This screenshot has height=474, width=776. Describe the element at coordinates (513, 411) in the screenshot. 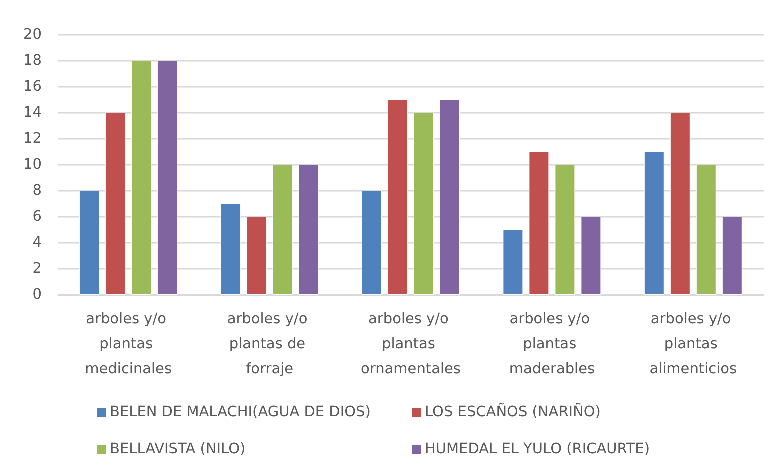

I see `legend-label: LOS ESCAÑOS (NARIÑO)` at that location.